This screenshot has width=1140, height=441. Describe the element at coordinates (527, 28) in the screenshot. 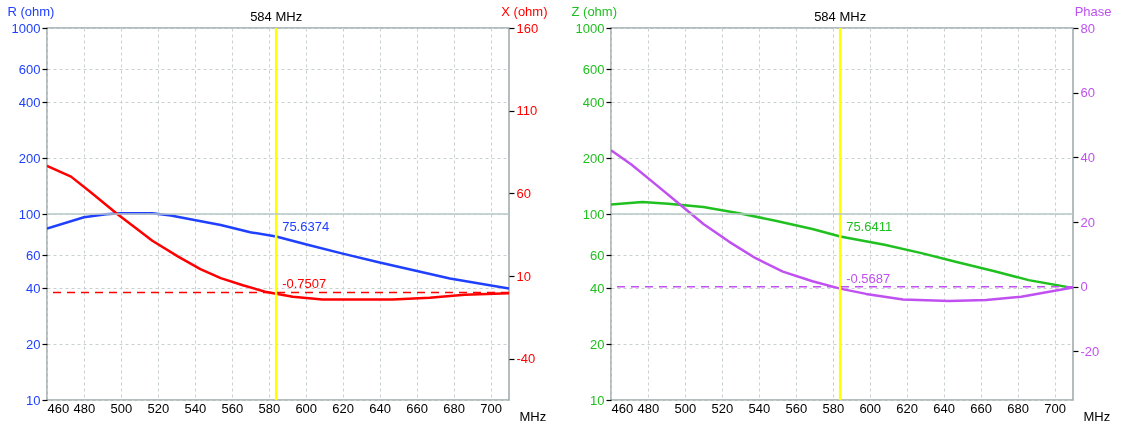

I see `y2-tick-label: 160` at that location.